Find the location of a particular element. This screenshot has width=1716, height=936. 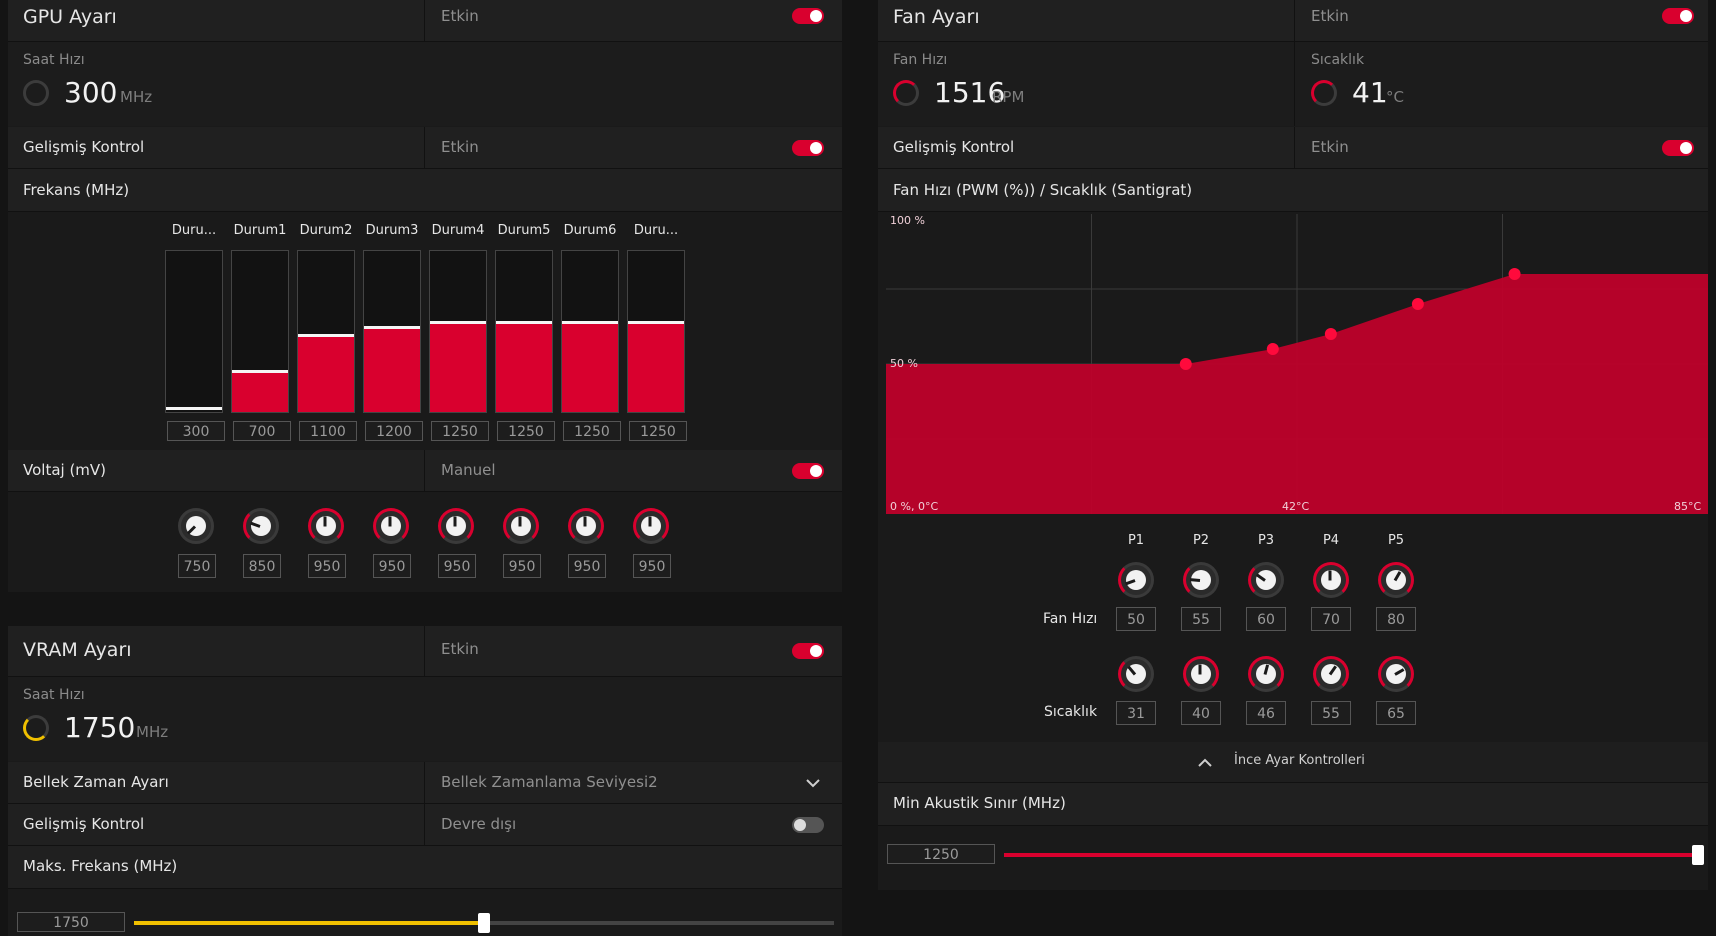

vram-advanced-label: Gelişmiş Kontrol is located at coordinates (84, 824).